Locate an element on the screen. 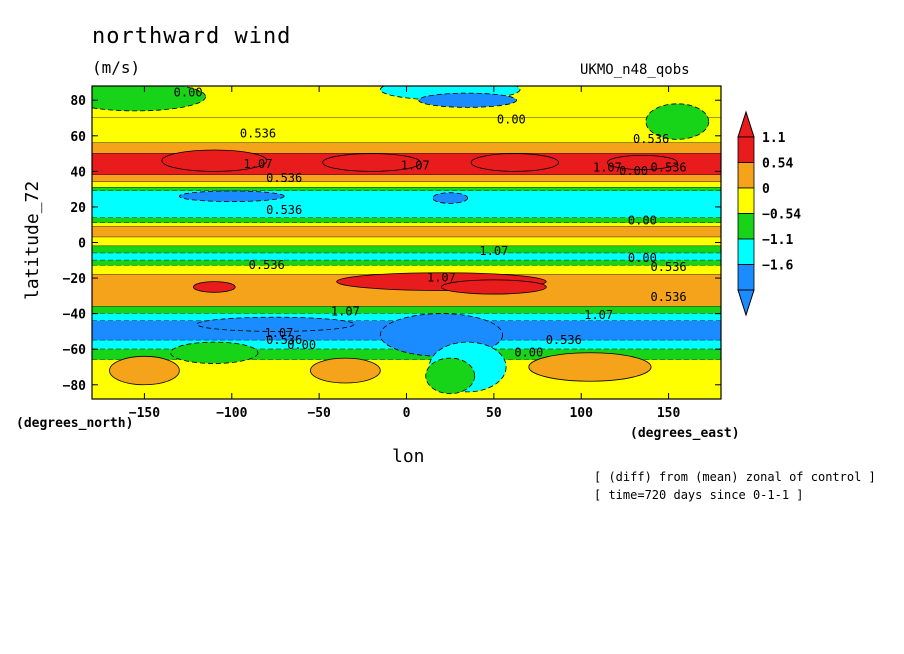 The width and height of the screenshot is (904, 654). contour-label-22: 0.536 is located at coordinates (284, 340).